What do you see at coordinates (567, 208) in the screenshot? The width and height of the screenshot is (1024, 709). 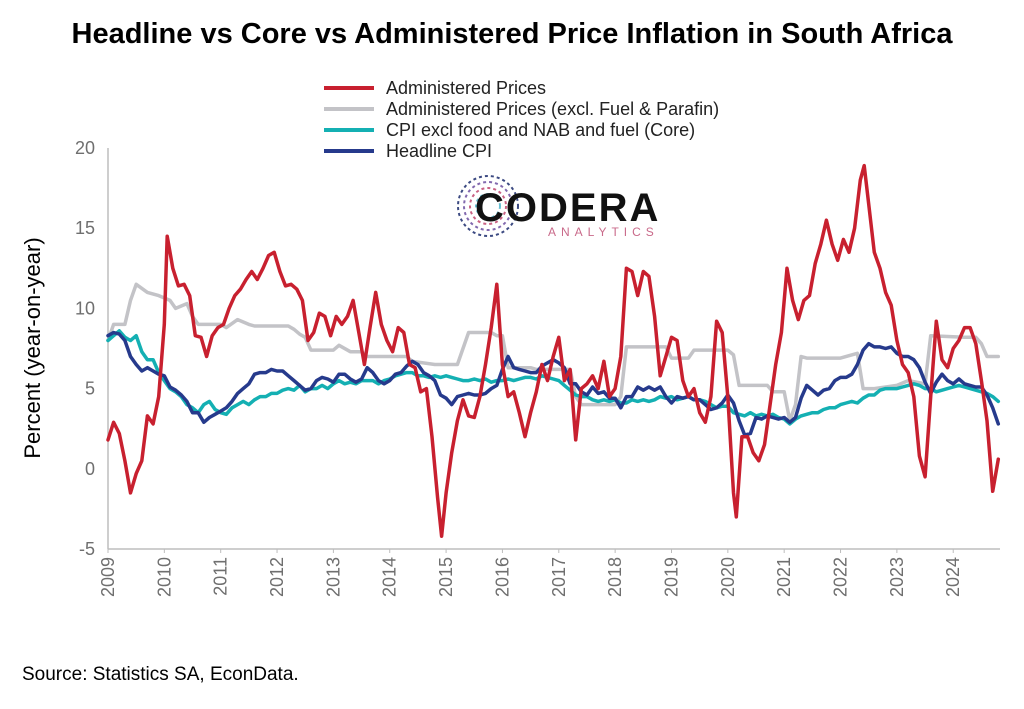 I see `logo-wordmark: CODERA` at bounding box center [567, 208].